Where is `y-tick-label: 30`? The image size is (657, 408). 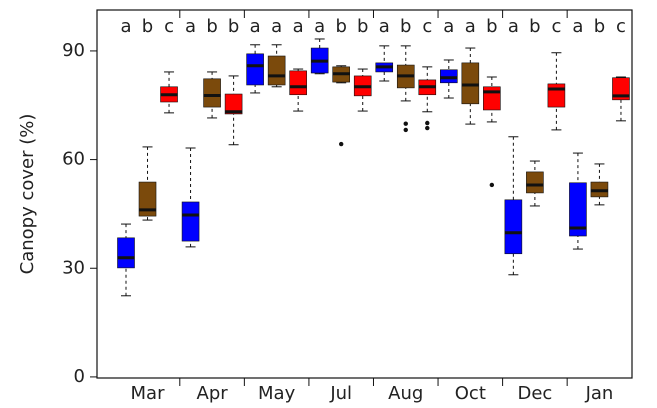
y-tick-label: 30 is located at coordinates (73, 267).